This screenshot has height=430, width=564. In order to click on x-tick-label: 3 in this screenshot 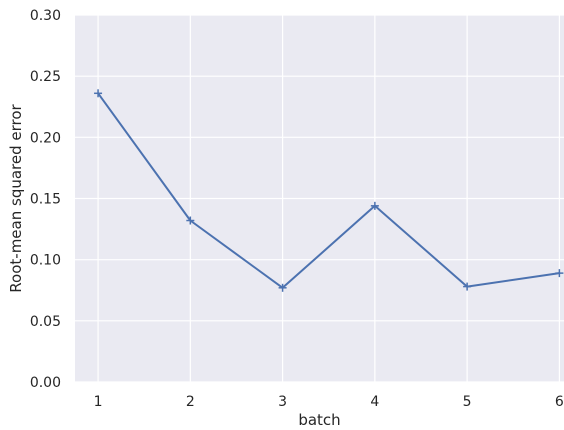, I will do `click(282, 402)`.